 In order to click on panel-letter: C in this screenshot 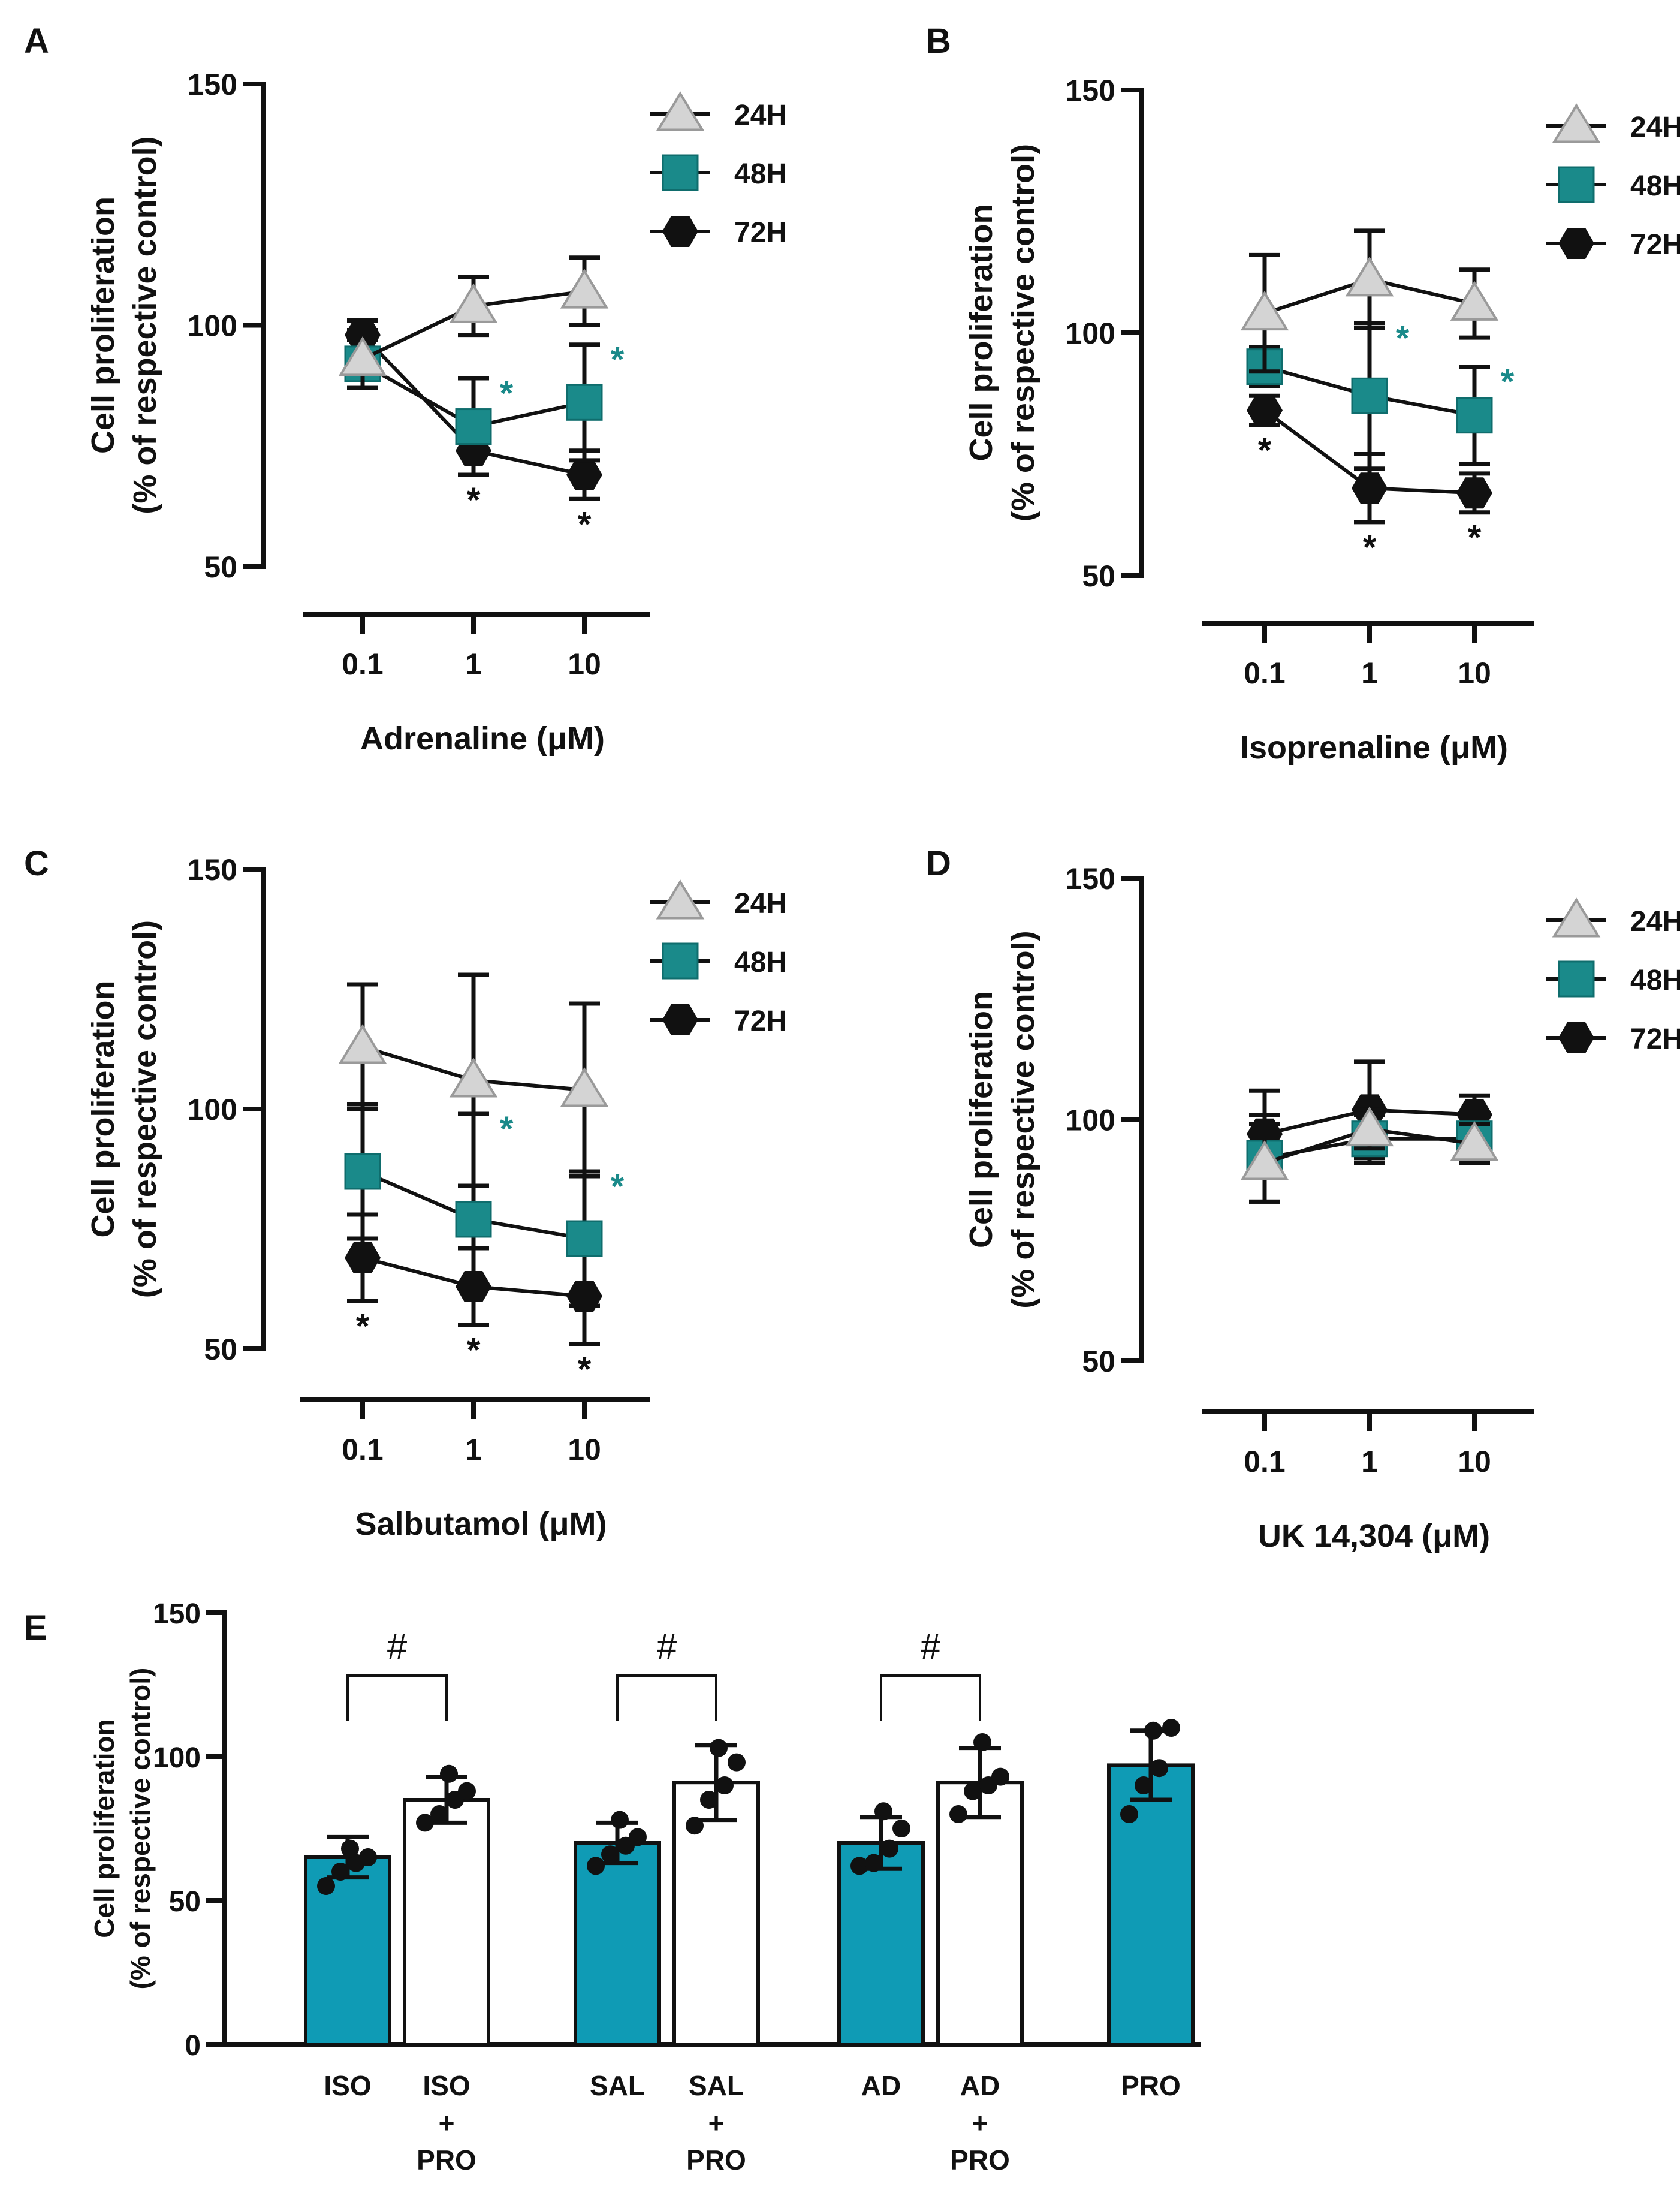, I will do `click(36, 863)`.